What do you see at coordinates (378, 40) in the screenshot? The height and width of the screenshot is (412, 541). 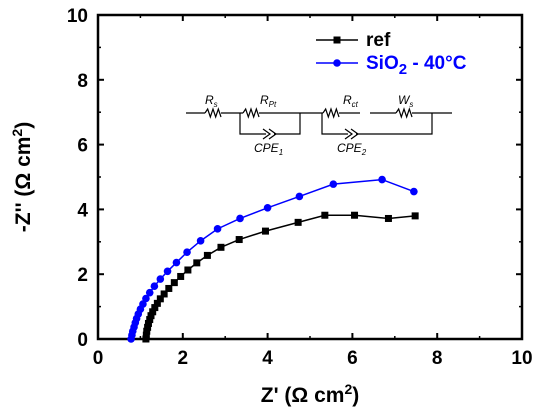 I see `legend-label: ref` at bounding box center [378, 40].